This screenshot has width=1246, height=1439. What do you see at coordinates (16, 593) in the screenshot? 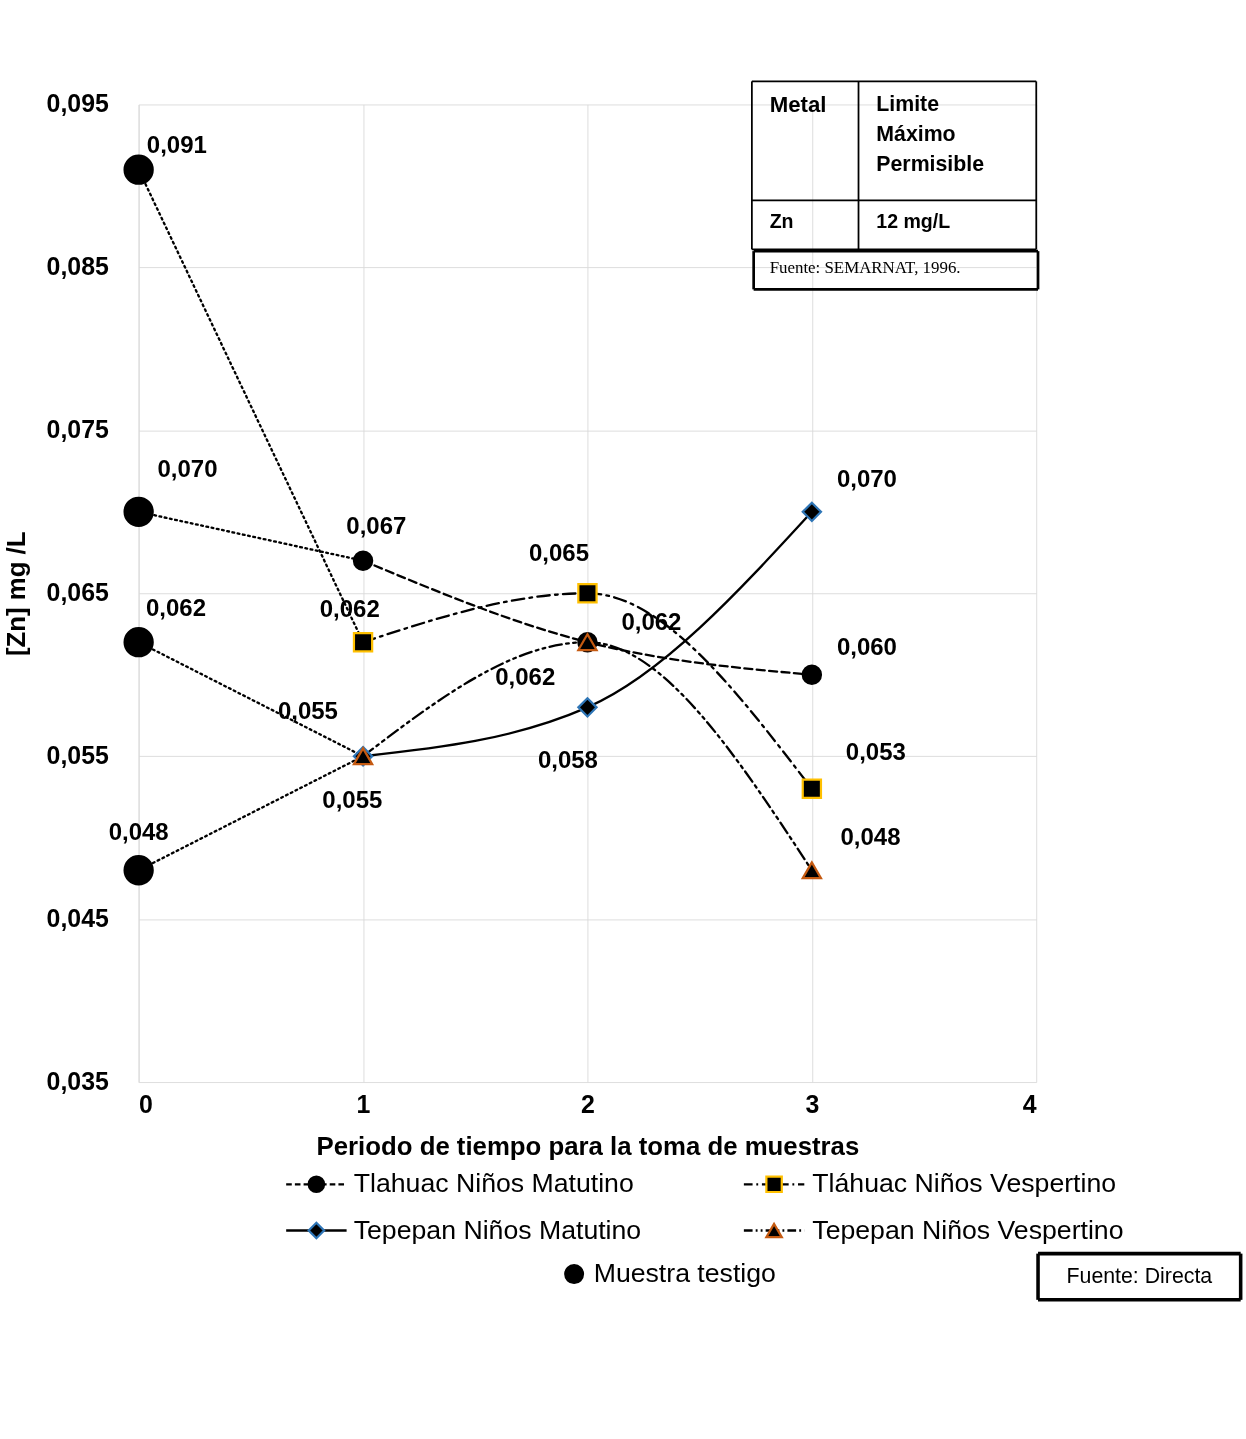
I see `y-axis-title: [Zn] mg /L` at bounding box center [16, 593].